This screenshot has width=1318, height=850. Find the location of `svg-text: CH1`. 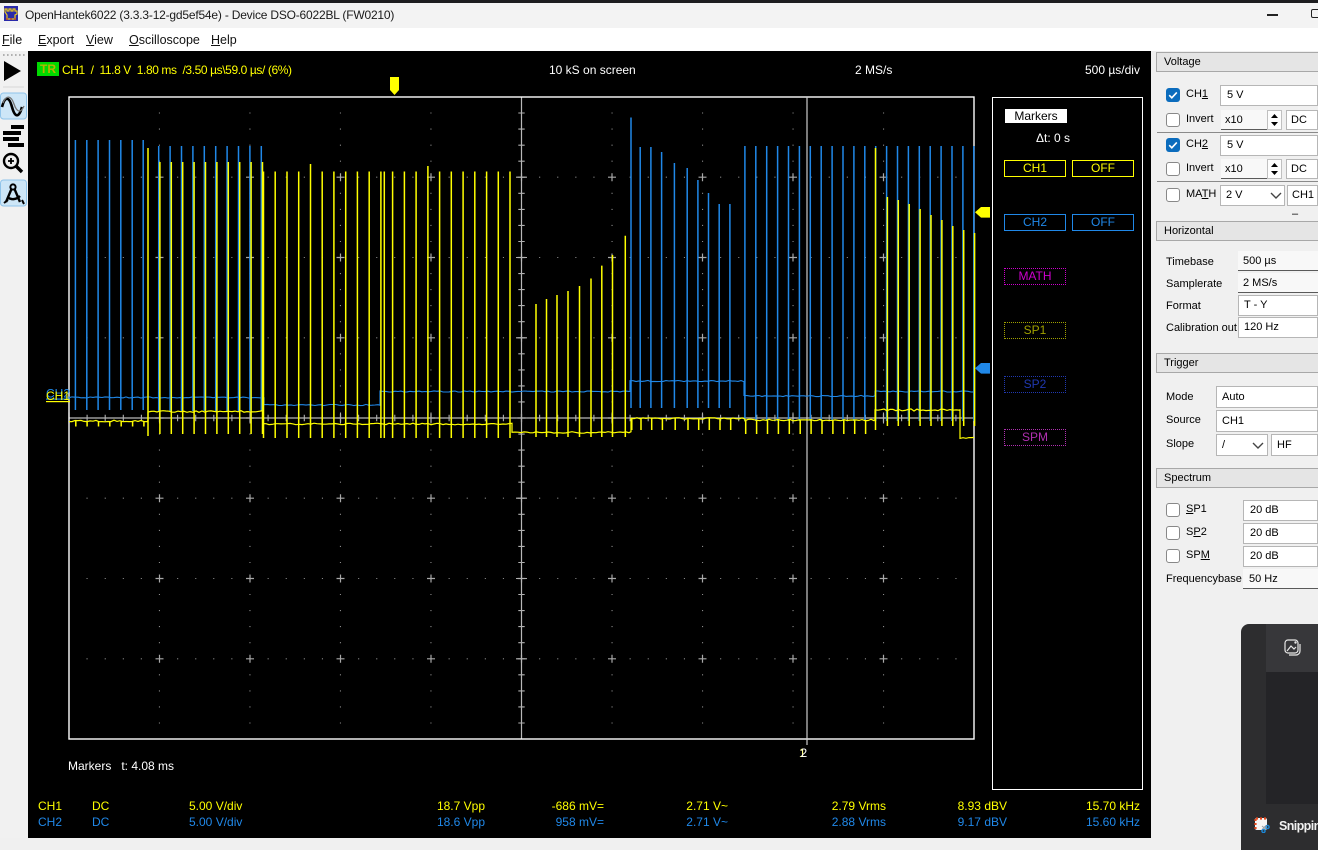

svg-text: CH1 is located at coordinates (58, 396).